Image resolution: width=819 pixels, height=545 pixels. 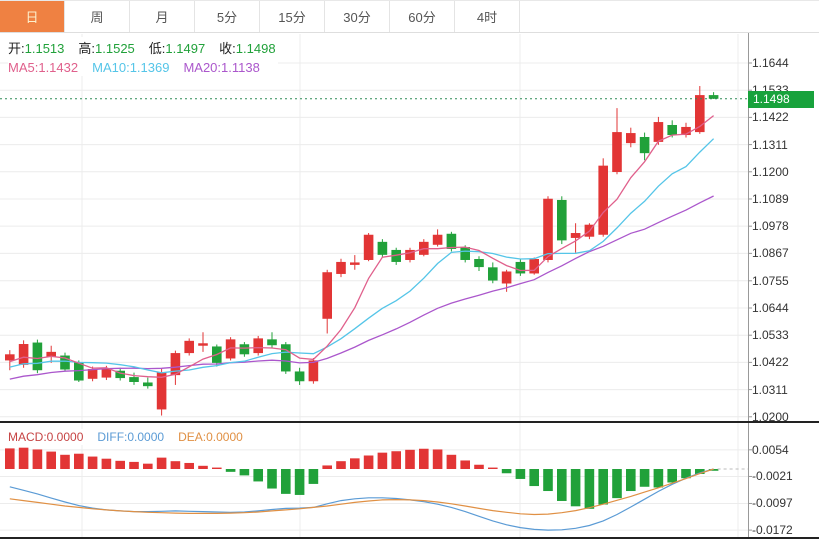 What do you see at coordinates (770, 171) in the screenshot?
I see `price-axis-label: 1.1200` at bounding box center [770, 171].